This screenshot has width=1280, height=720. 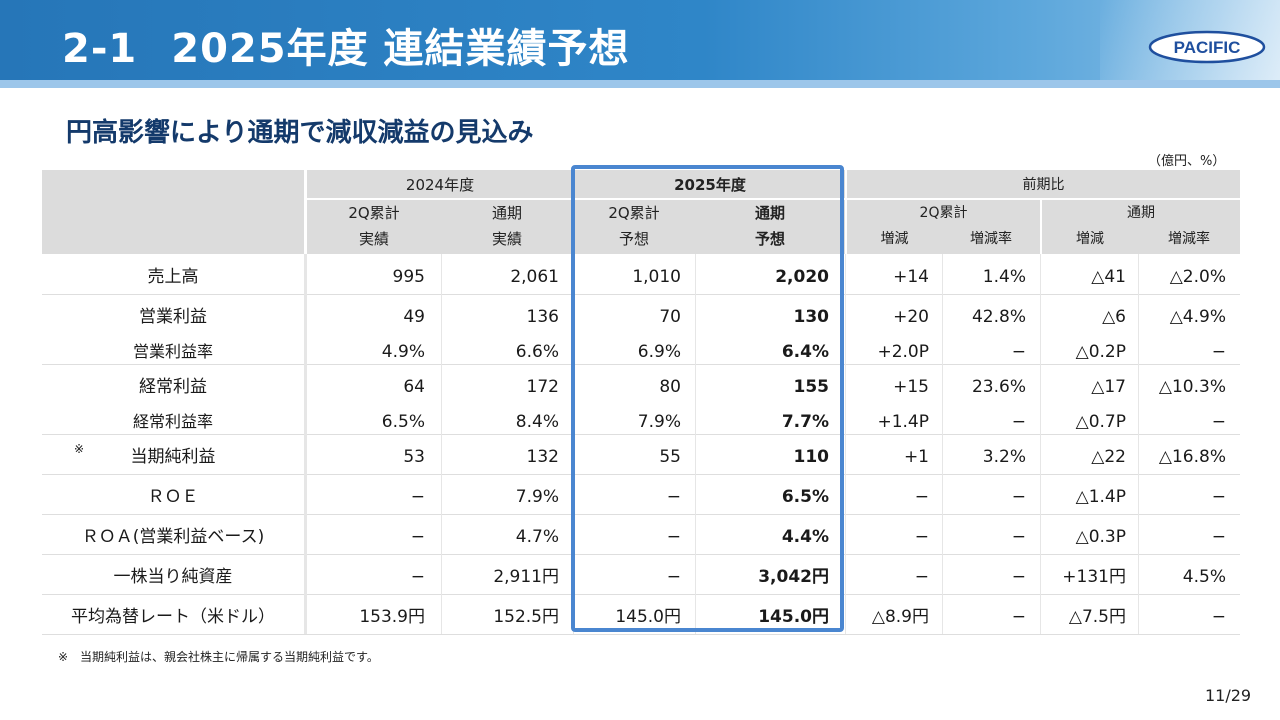 What do you see at coordinates (1004, 457) in the screenshot?
I see `table-cell: 3.2%` at bounding box center [1004, 457].